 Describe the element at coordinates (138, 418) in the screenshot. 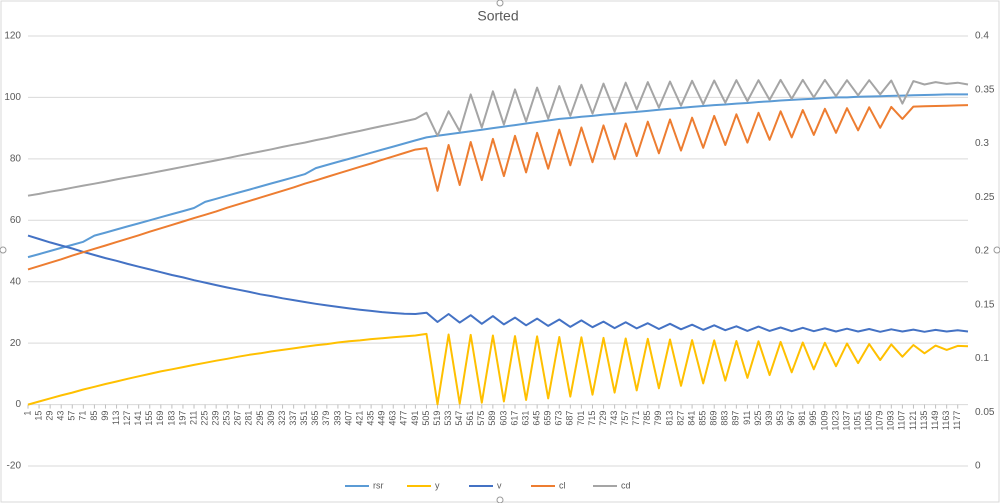

I see `x-tick-label: 141` at that location.